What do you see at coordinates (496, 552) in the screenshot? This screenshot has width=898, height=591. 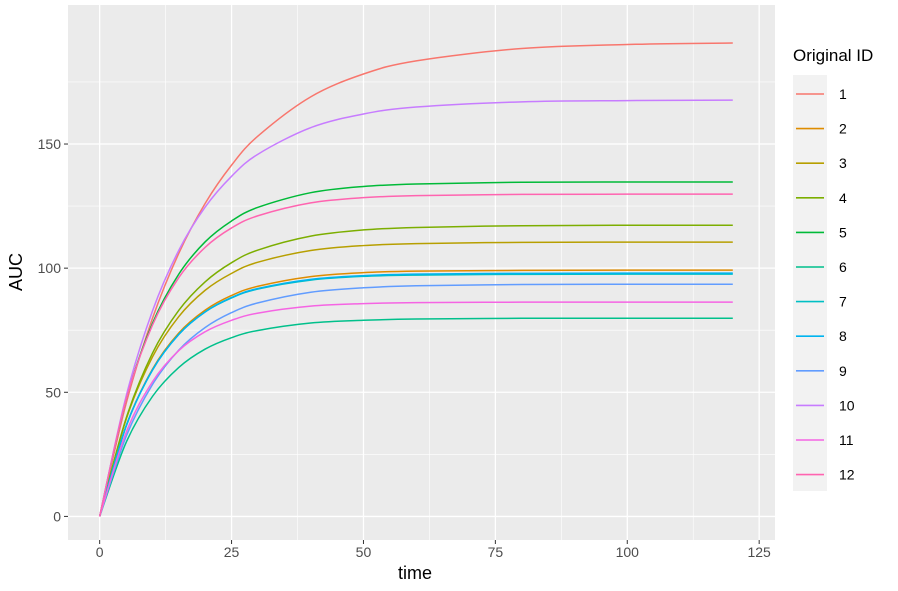 I see `x-tick-label: 75` at bounding box center [496, 552].